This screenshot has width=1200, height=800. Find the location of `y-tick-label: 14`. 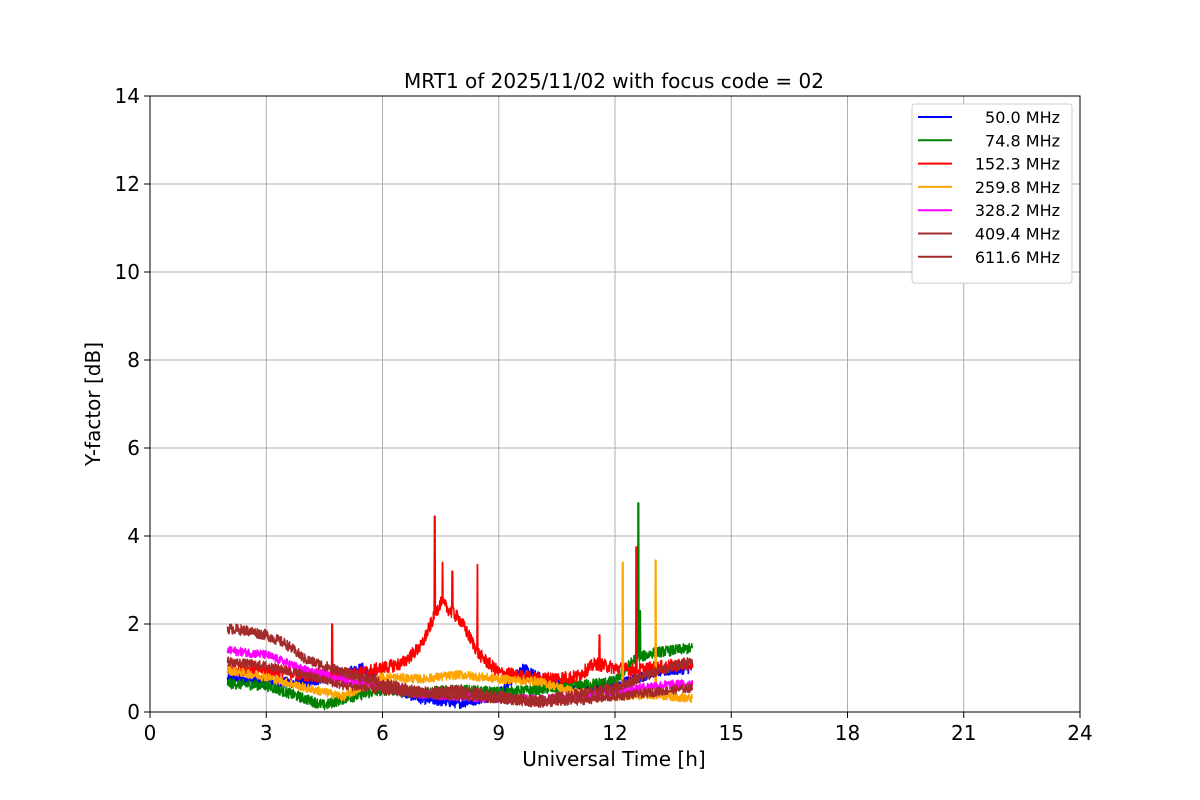

y-tick-label: 14 is located at coordinates (127, 96).